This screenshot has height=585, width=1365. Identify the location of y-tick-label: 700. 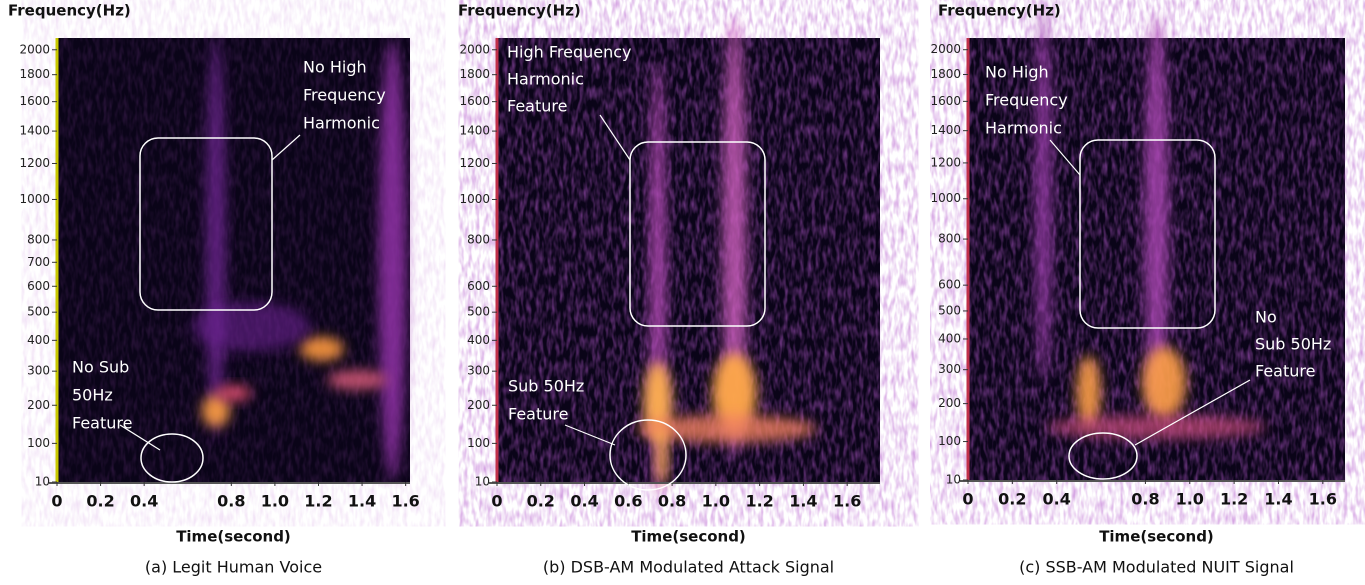
(38, 262).